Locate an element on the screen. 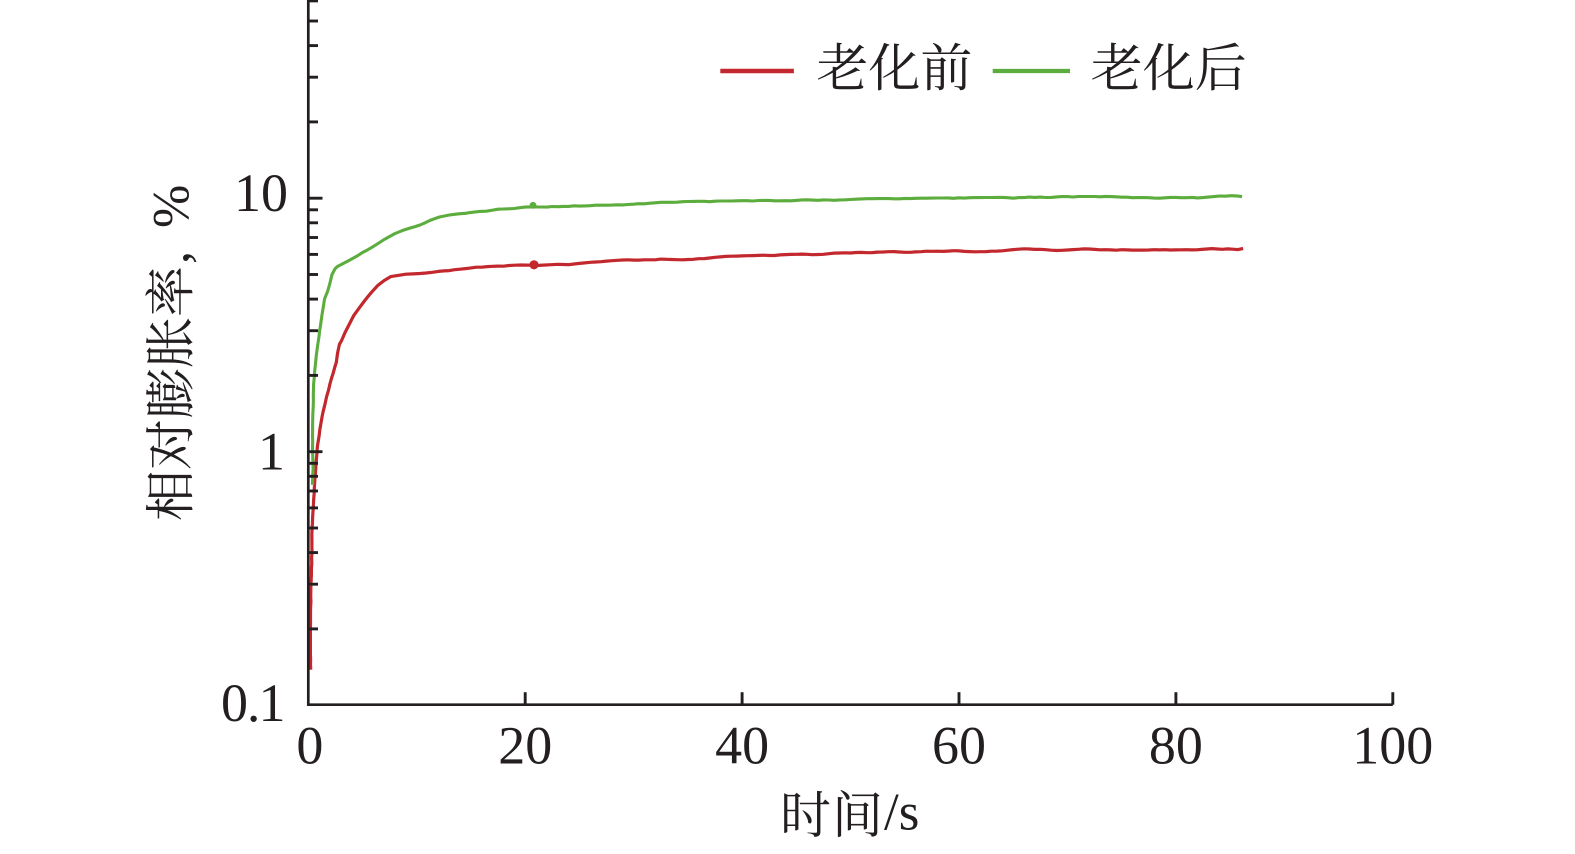  svg-text: /s is located at coordinates (901, 813).